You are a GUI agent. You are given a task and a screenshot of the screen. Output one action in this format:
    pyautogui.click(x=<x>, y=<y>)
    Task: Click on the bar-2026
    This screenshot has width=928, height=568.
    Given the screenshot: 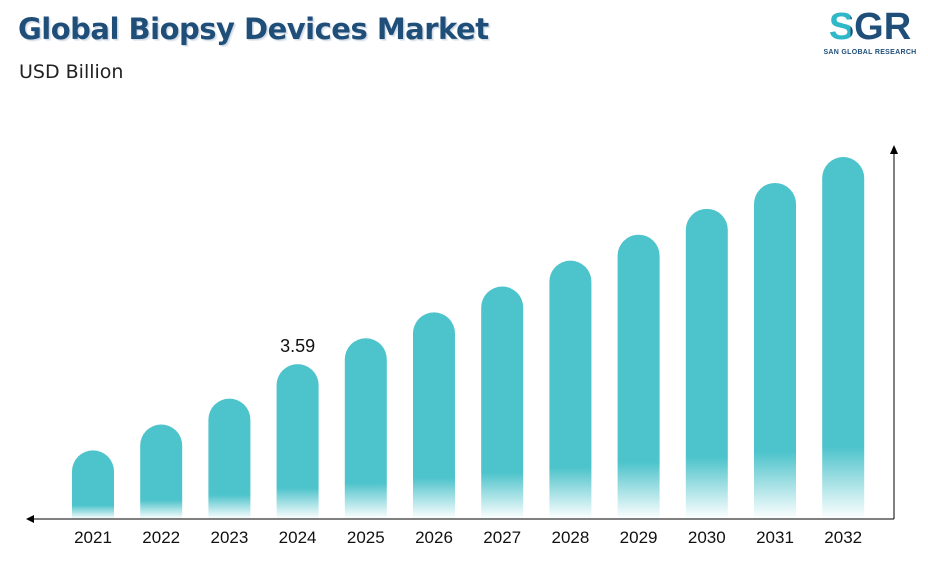 What is the action you would take?
    pyautogui.click(x=434, y=415)
    